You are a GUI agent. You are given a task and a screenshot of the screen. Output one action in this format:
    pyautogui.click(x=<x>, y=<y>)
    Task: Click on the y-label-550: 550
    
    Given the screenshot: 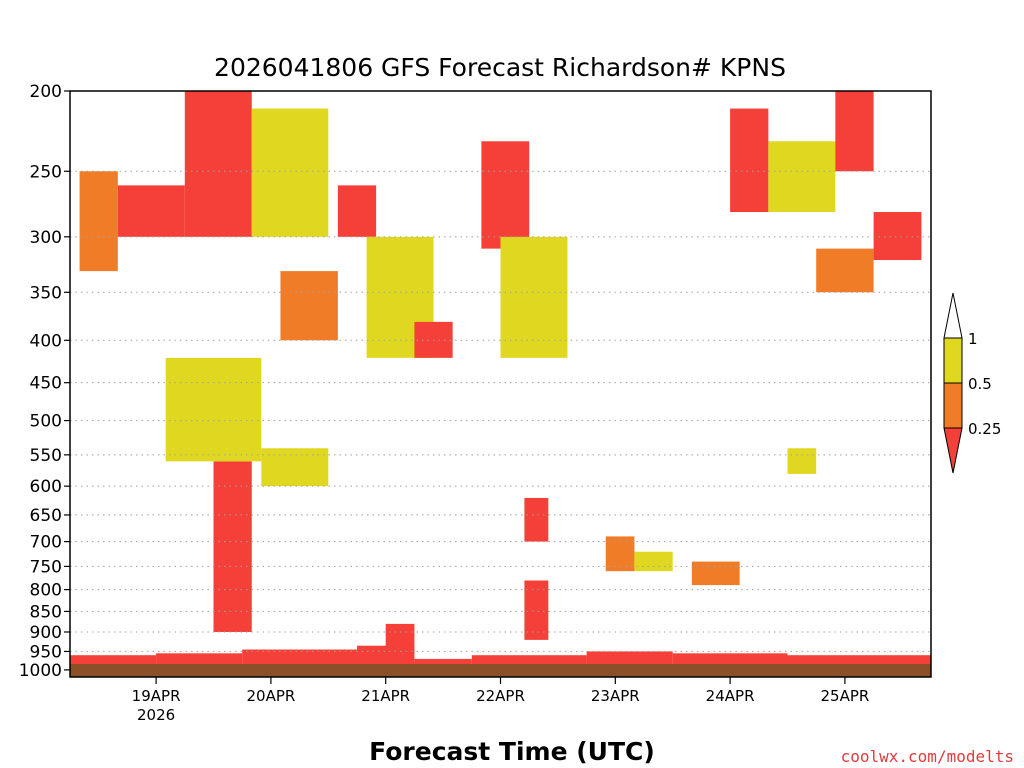 What is the action you would take?
    pyautogui.click(x=46, y=456)
    